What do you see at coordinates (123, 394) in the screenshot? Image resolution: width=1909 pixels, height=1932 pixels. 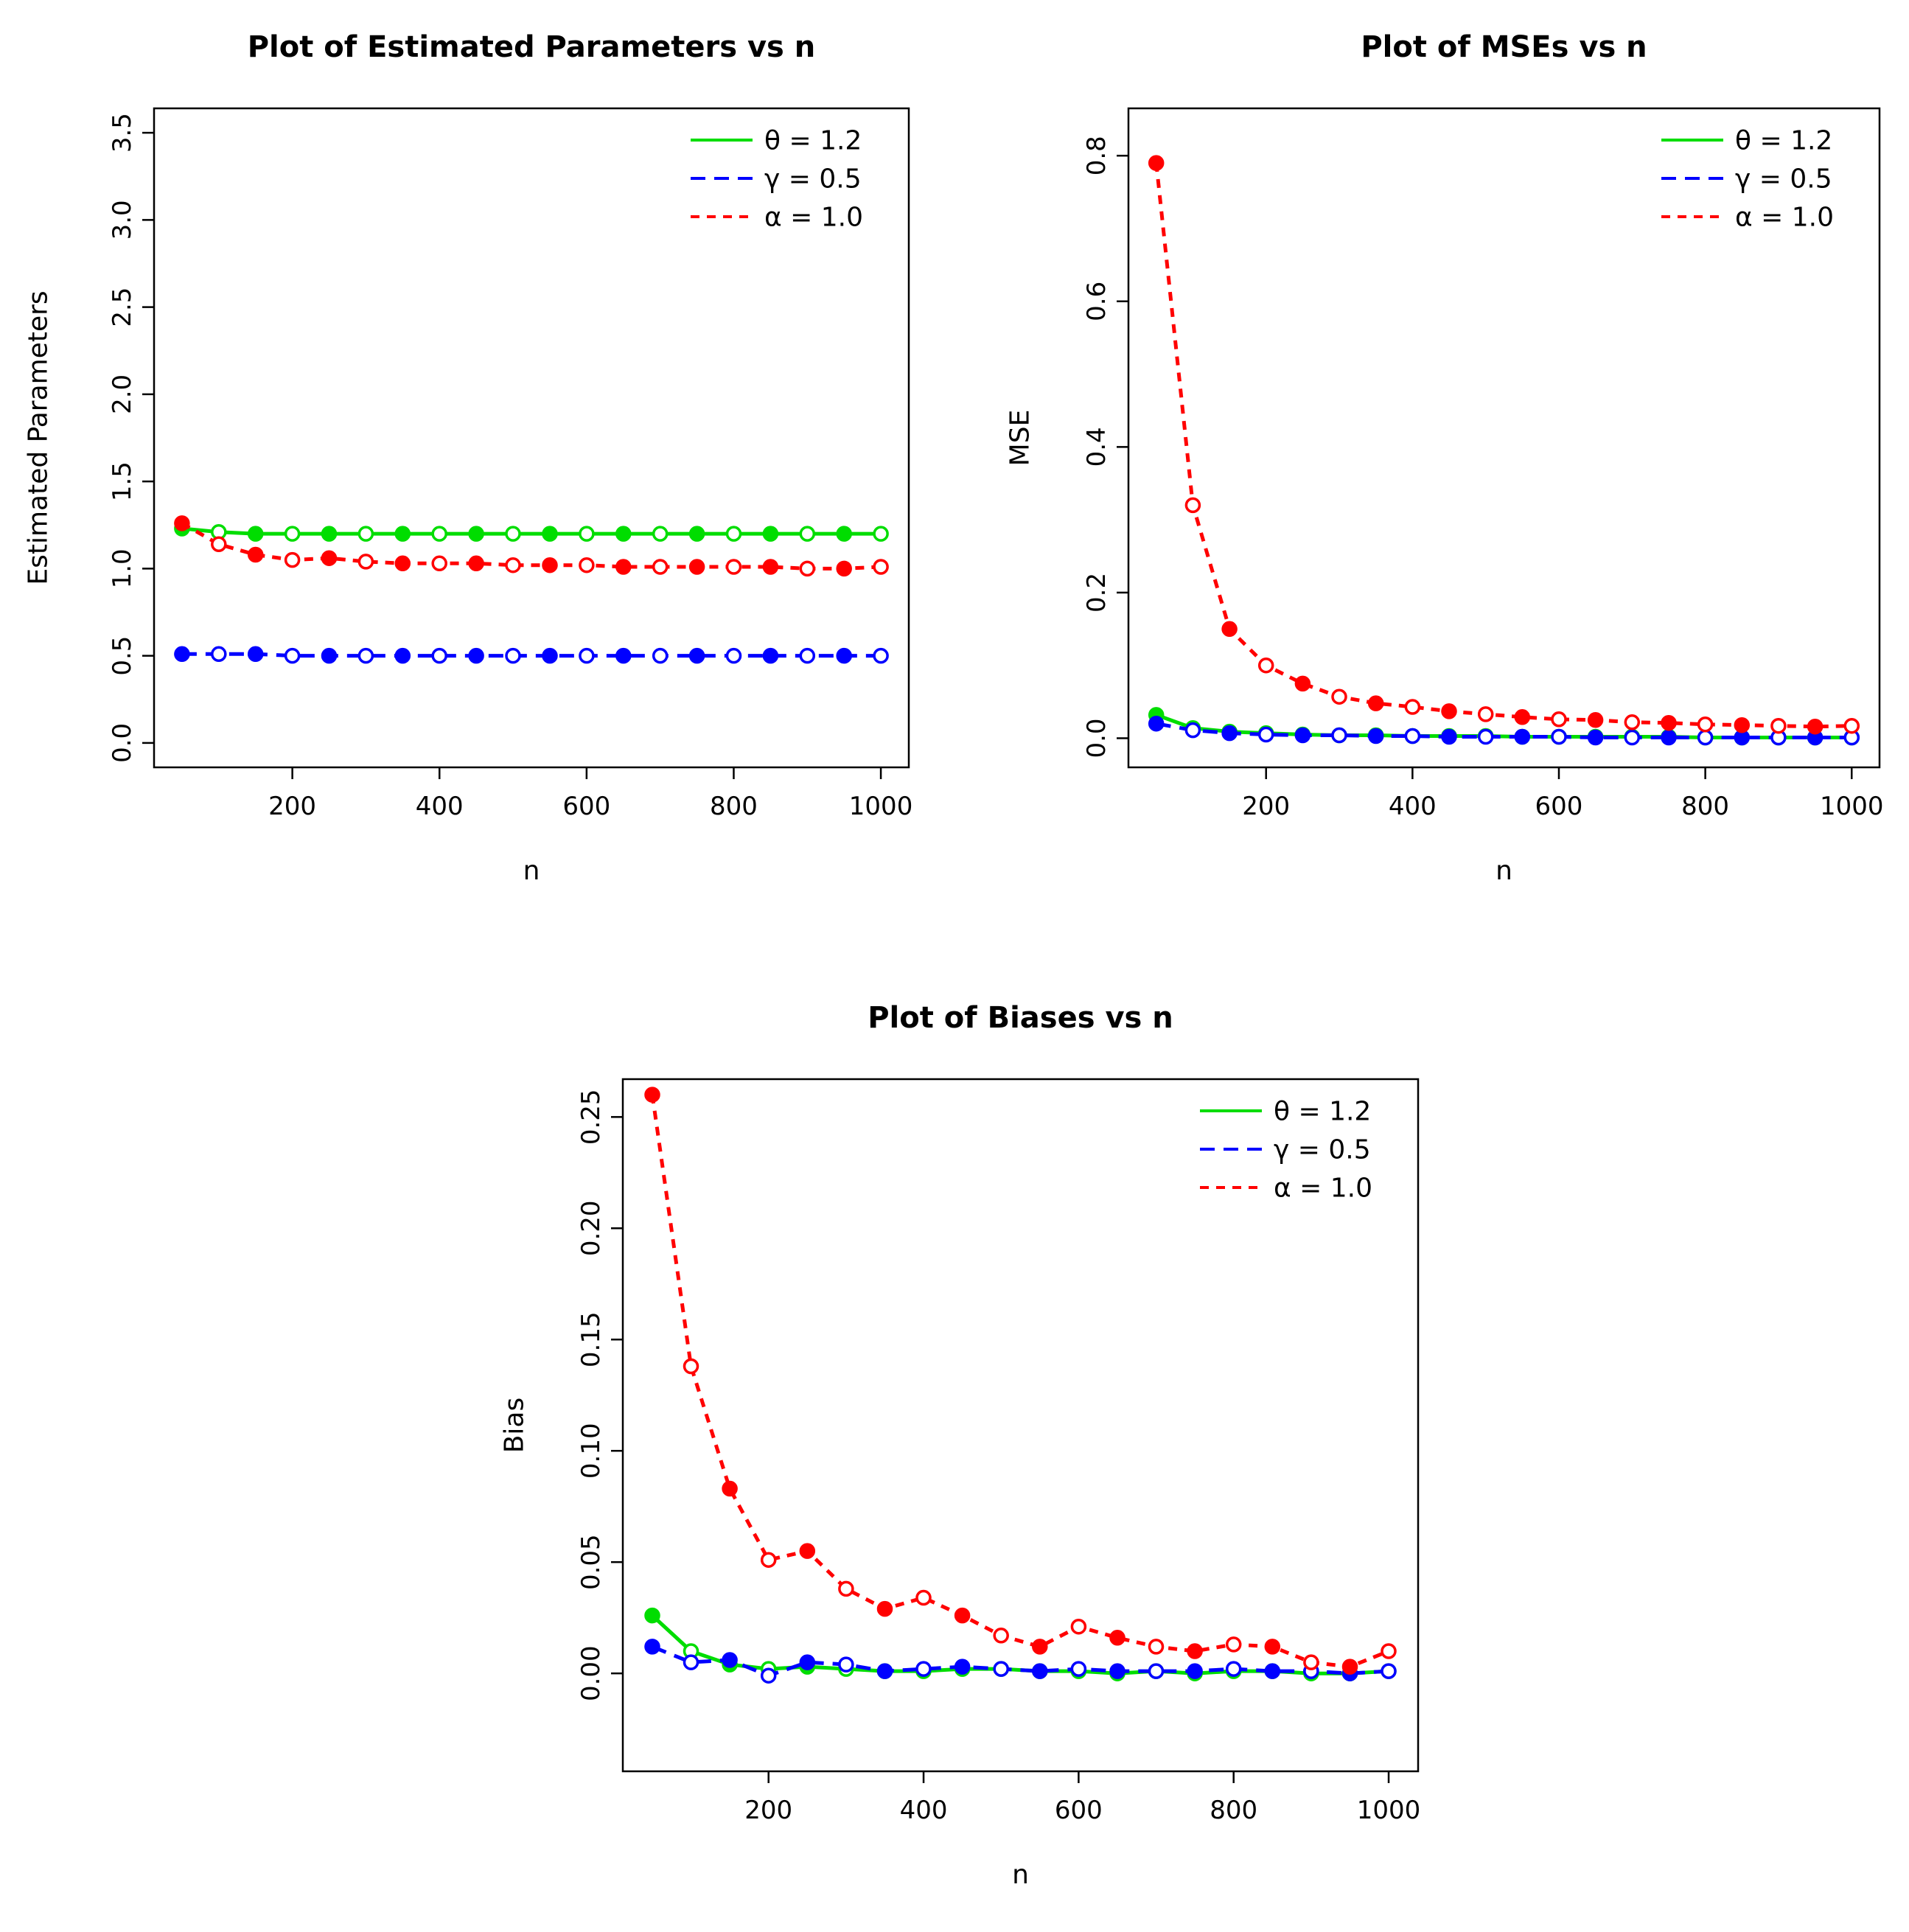 I see `y-tick-label: 2.0` at bounding box center [123, 394].